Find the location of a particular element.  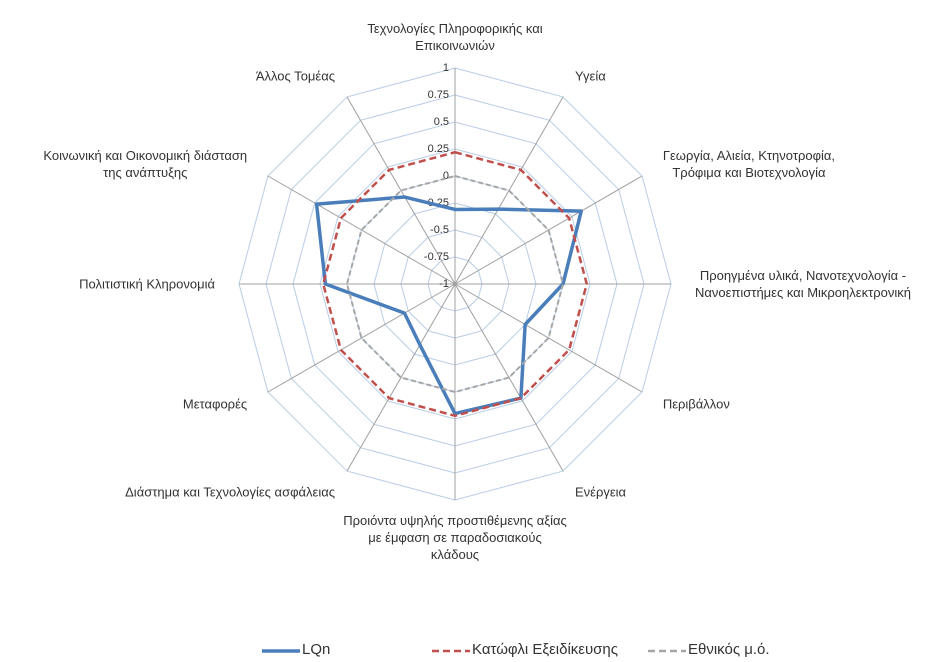

tick-label: 1 is located at coordinates (446, 68).